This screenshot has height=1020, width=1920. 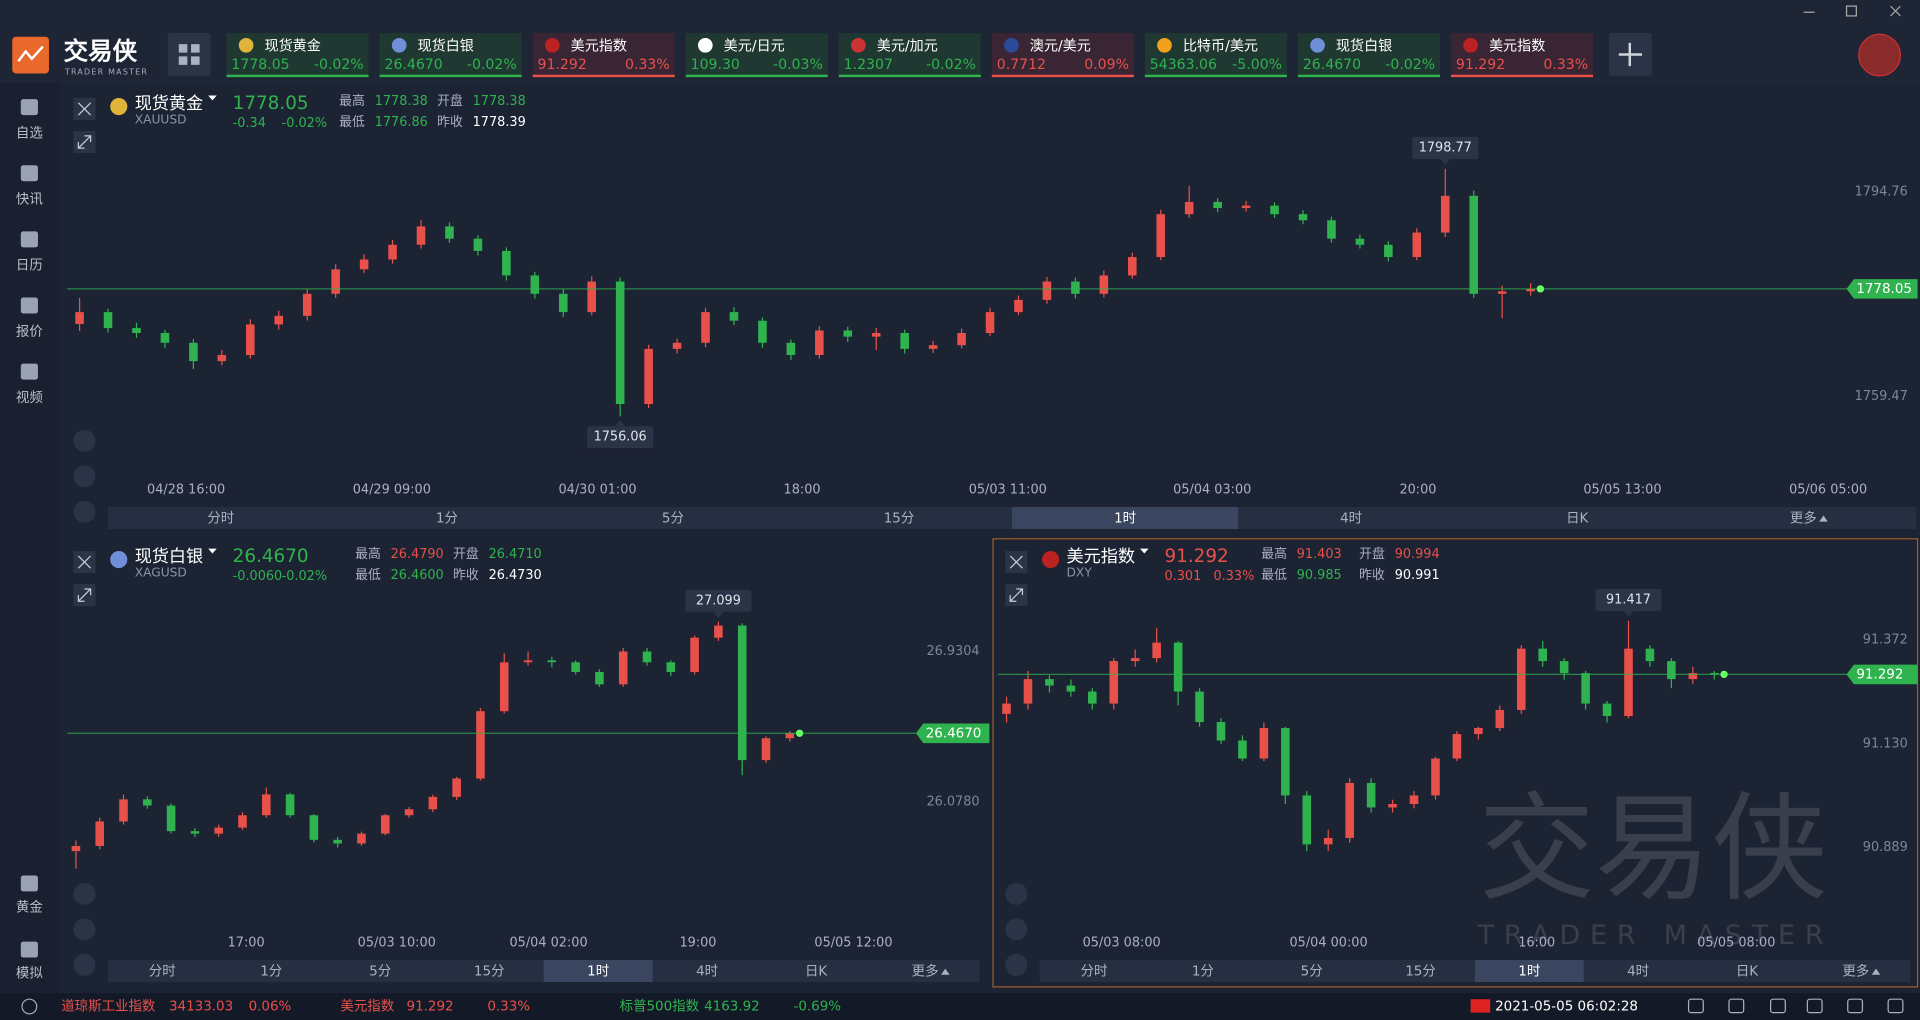 I want to click on status-name: 美元指数, so click(x=367, y=1007).